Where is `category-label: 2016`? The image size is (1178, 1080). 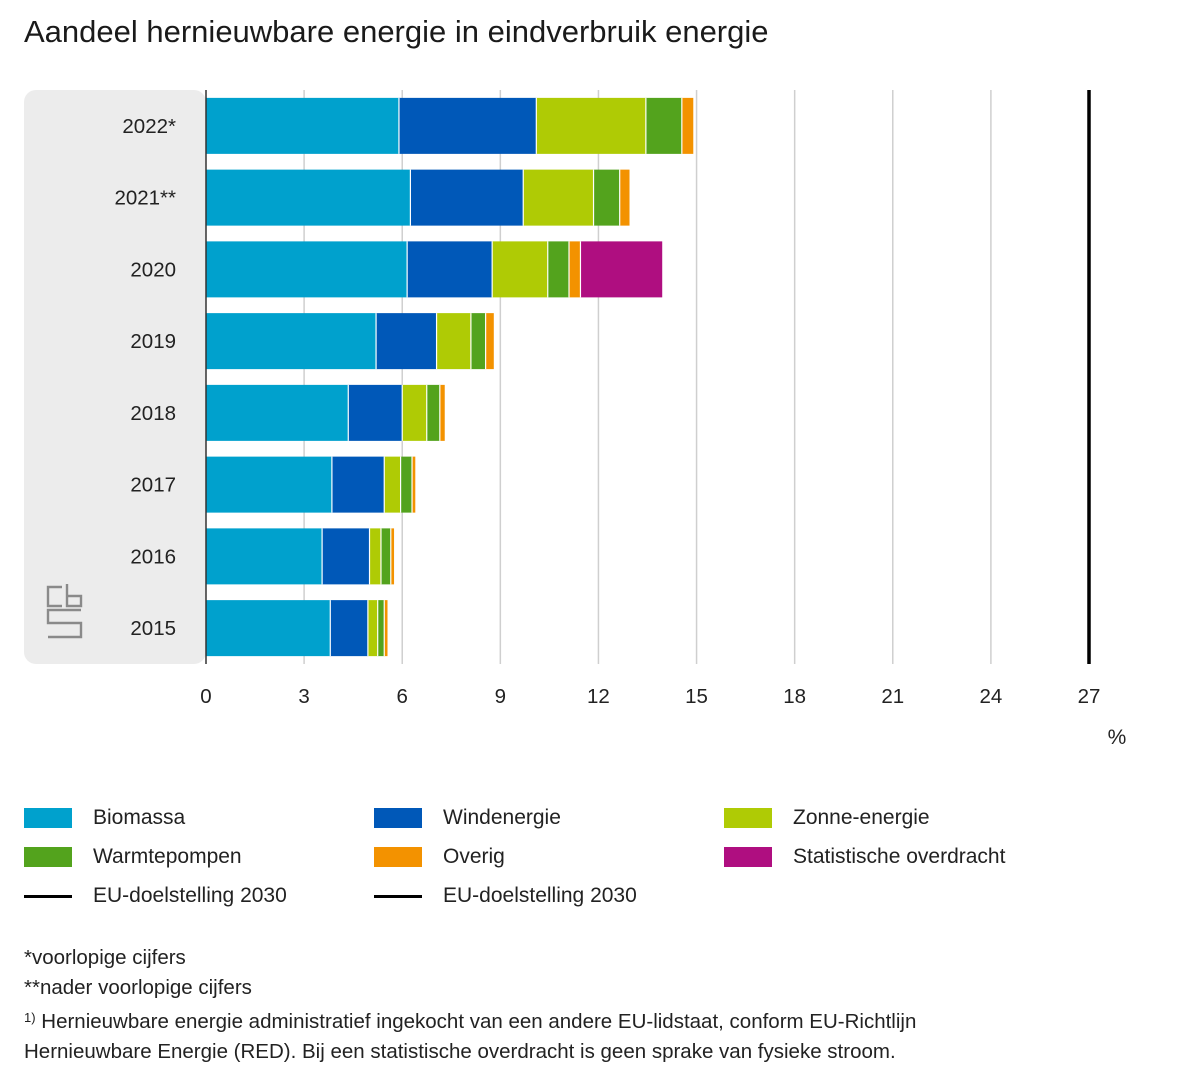 category-label: 2016 is located at coordinates (153, 556).